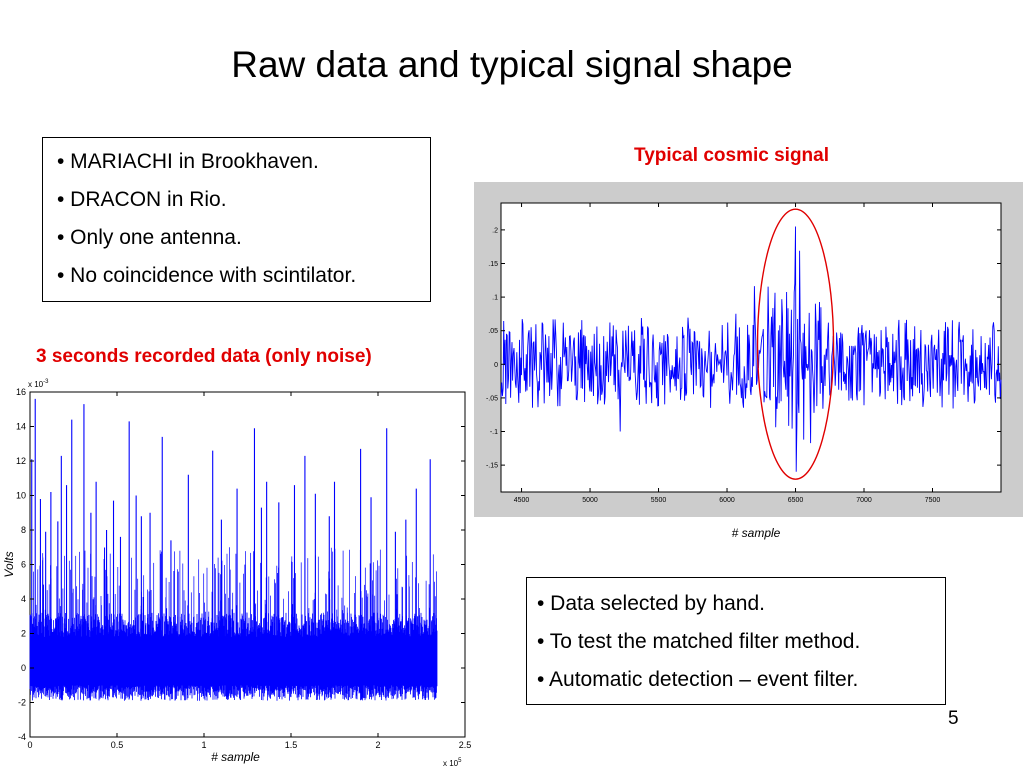  What do you see at coordinates (512, 64) in the screenshot?
I see `slide-title: Raw data and typical signal shape` at bounding box center [512, 64].